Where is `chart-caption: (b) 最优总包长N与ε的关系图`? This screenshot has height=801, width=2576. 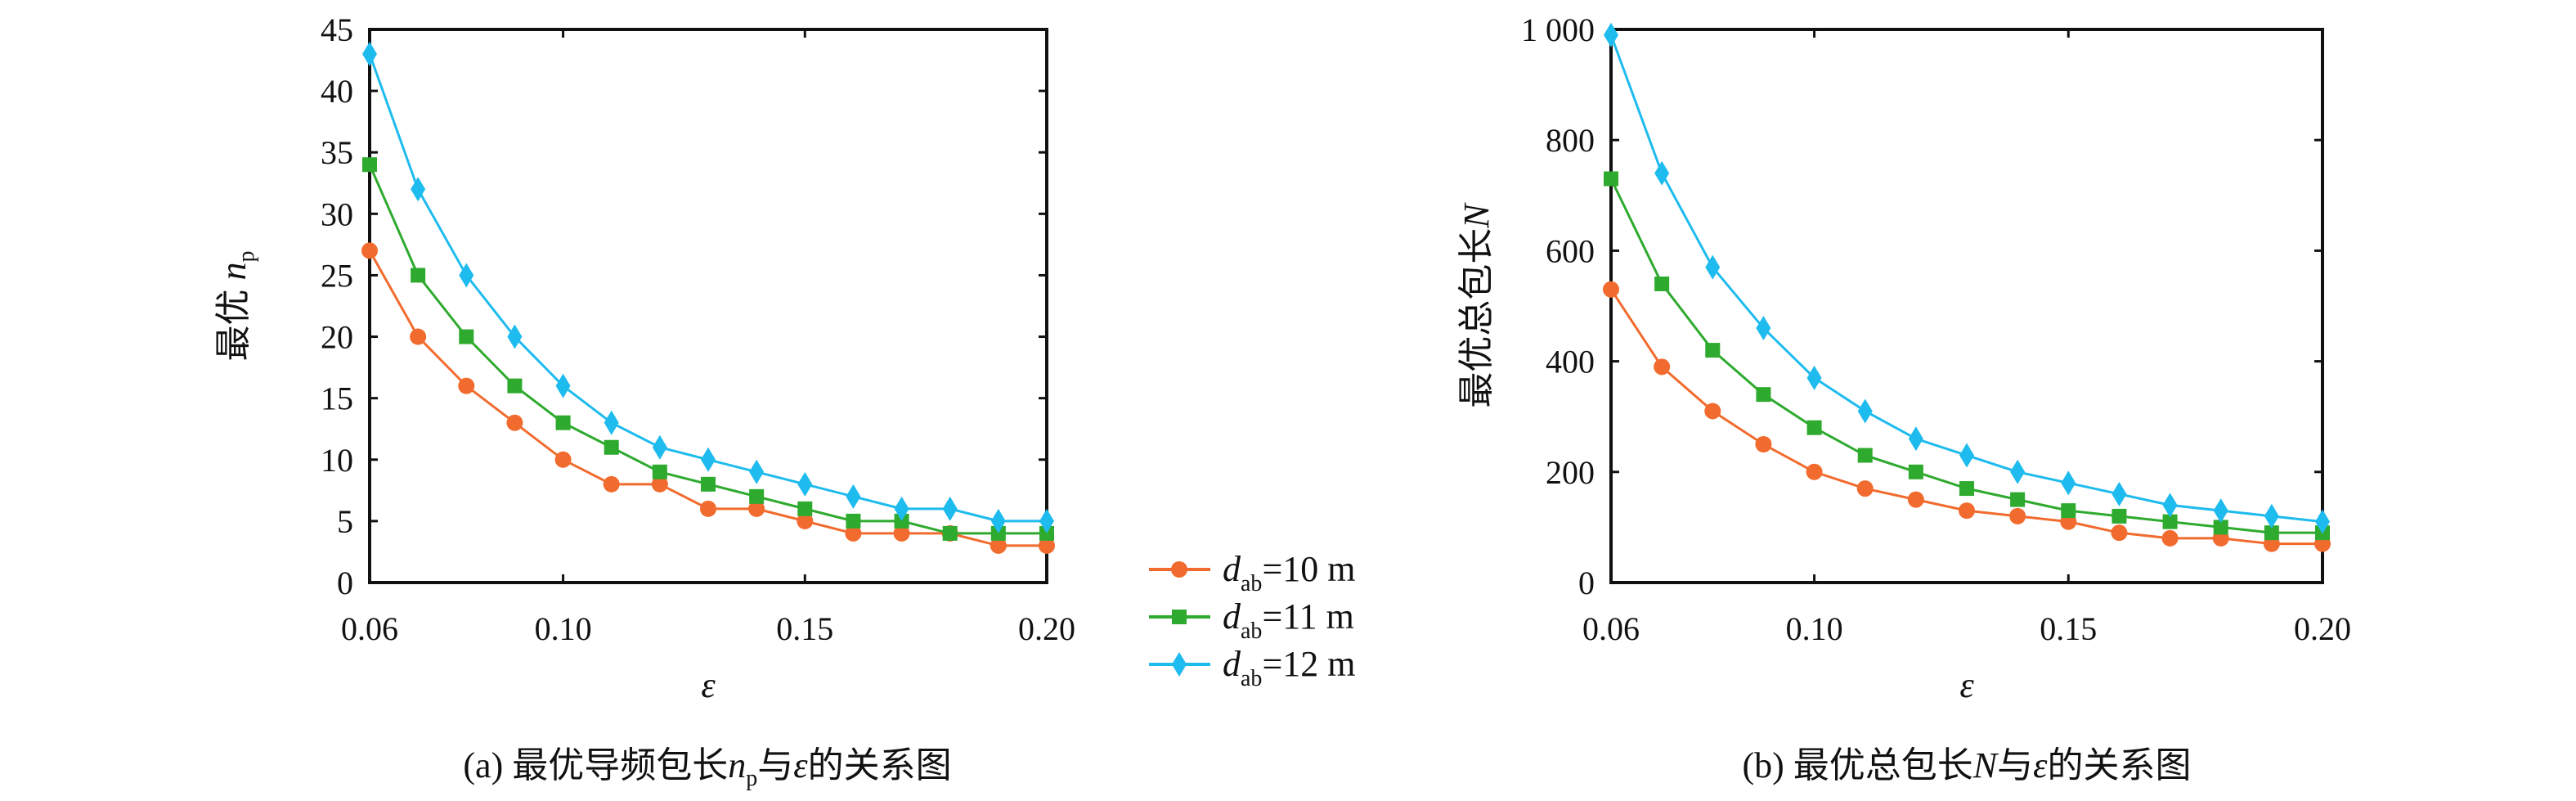 chart-caption: (b) 最优总包长N与ε的关系图 is located at coordinates (1967, 765).